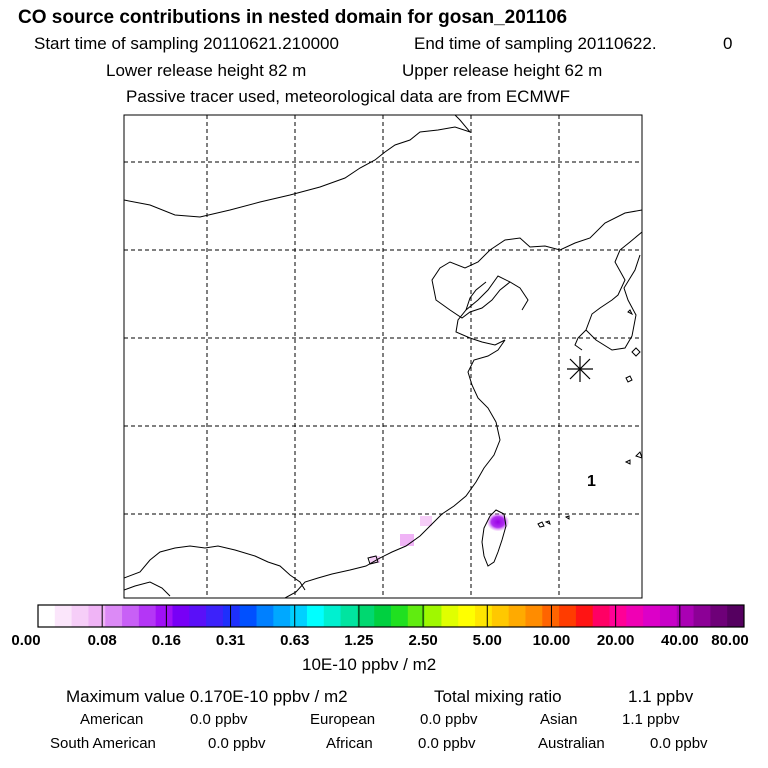  I want to click on colorbar-tick-label: 20.00, so click(615, 640).